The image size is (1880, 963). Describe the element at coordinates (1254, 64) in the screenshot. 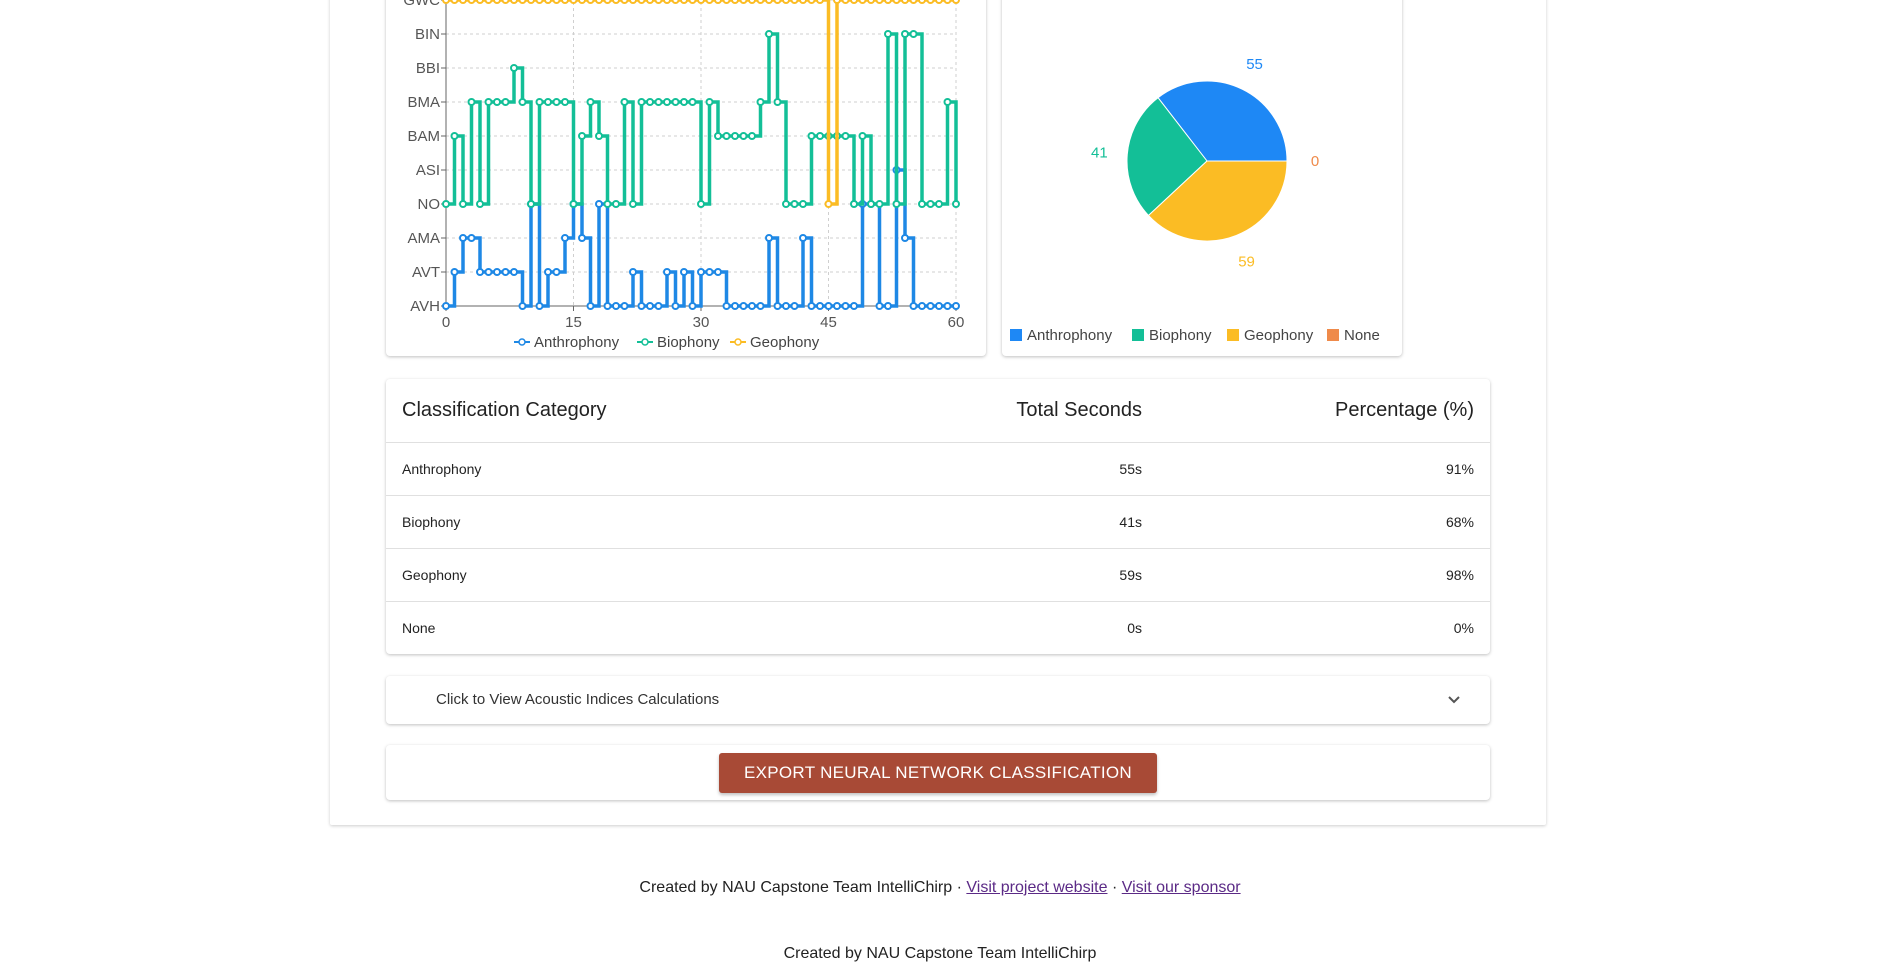

I see `pie-value-label: 55` at that location.